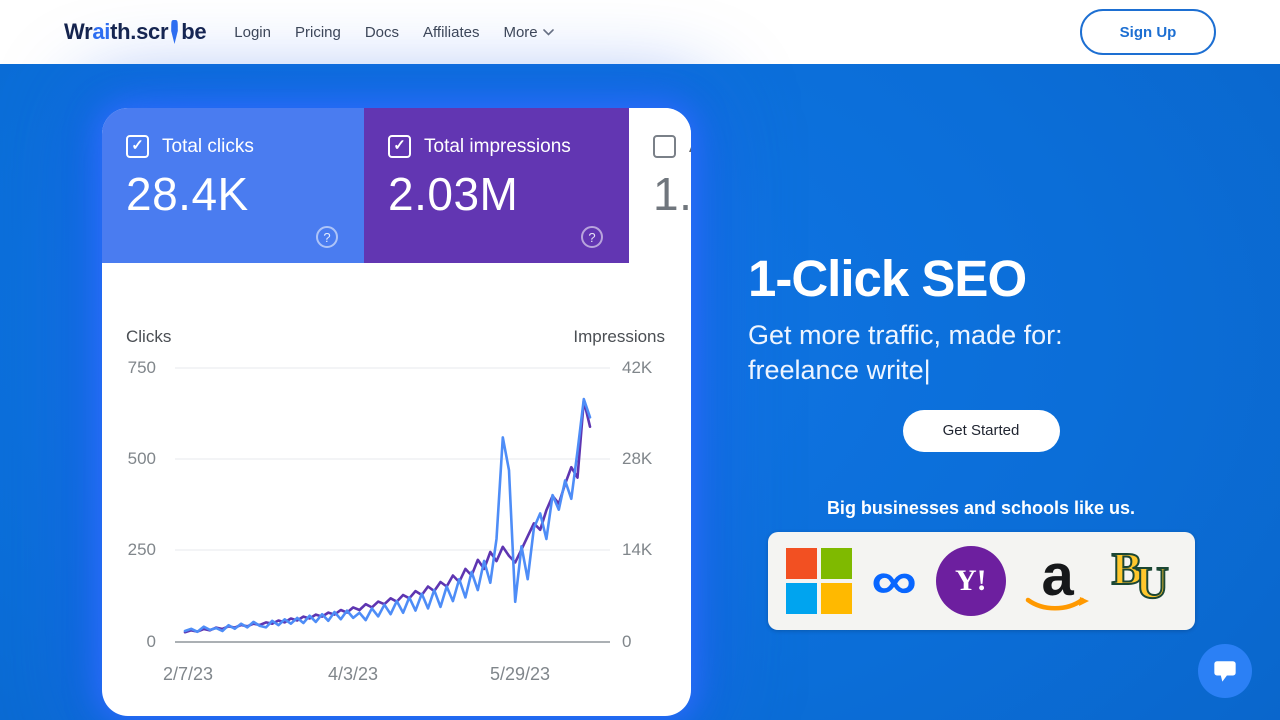 The height and width of the screenshot is (720, 1280). What do you see at coordinates (672, 194) in the screenshot?
I see `partial-metric-value: 1.` at bounding box center [672, 194].